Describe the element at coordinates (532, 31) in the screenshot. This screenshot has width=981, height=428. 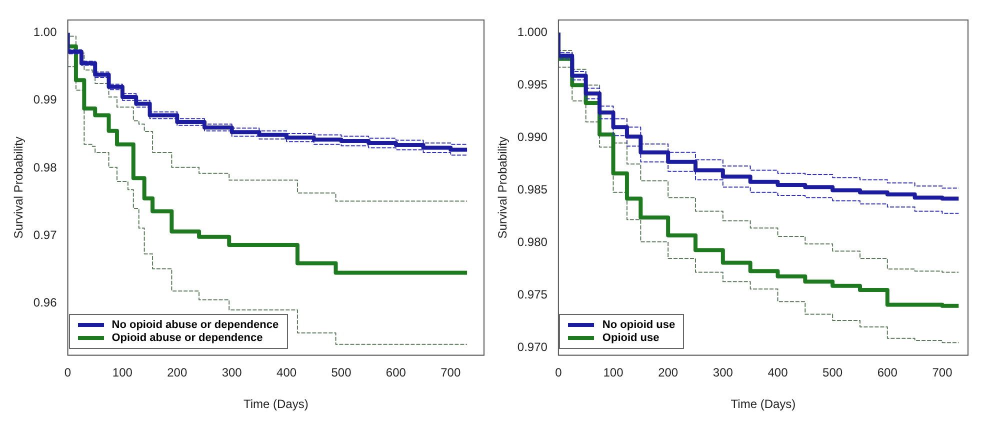
I see `y-tick-label: 1.000` at that location.